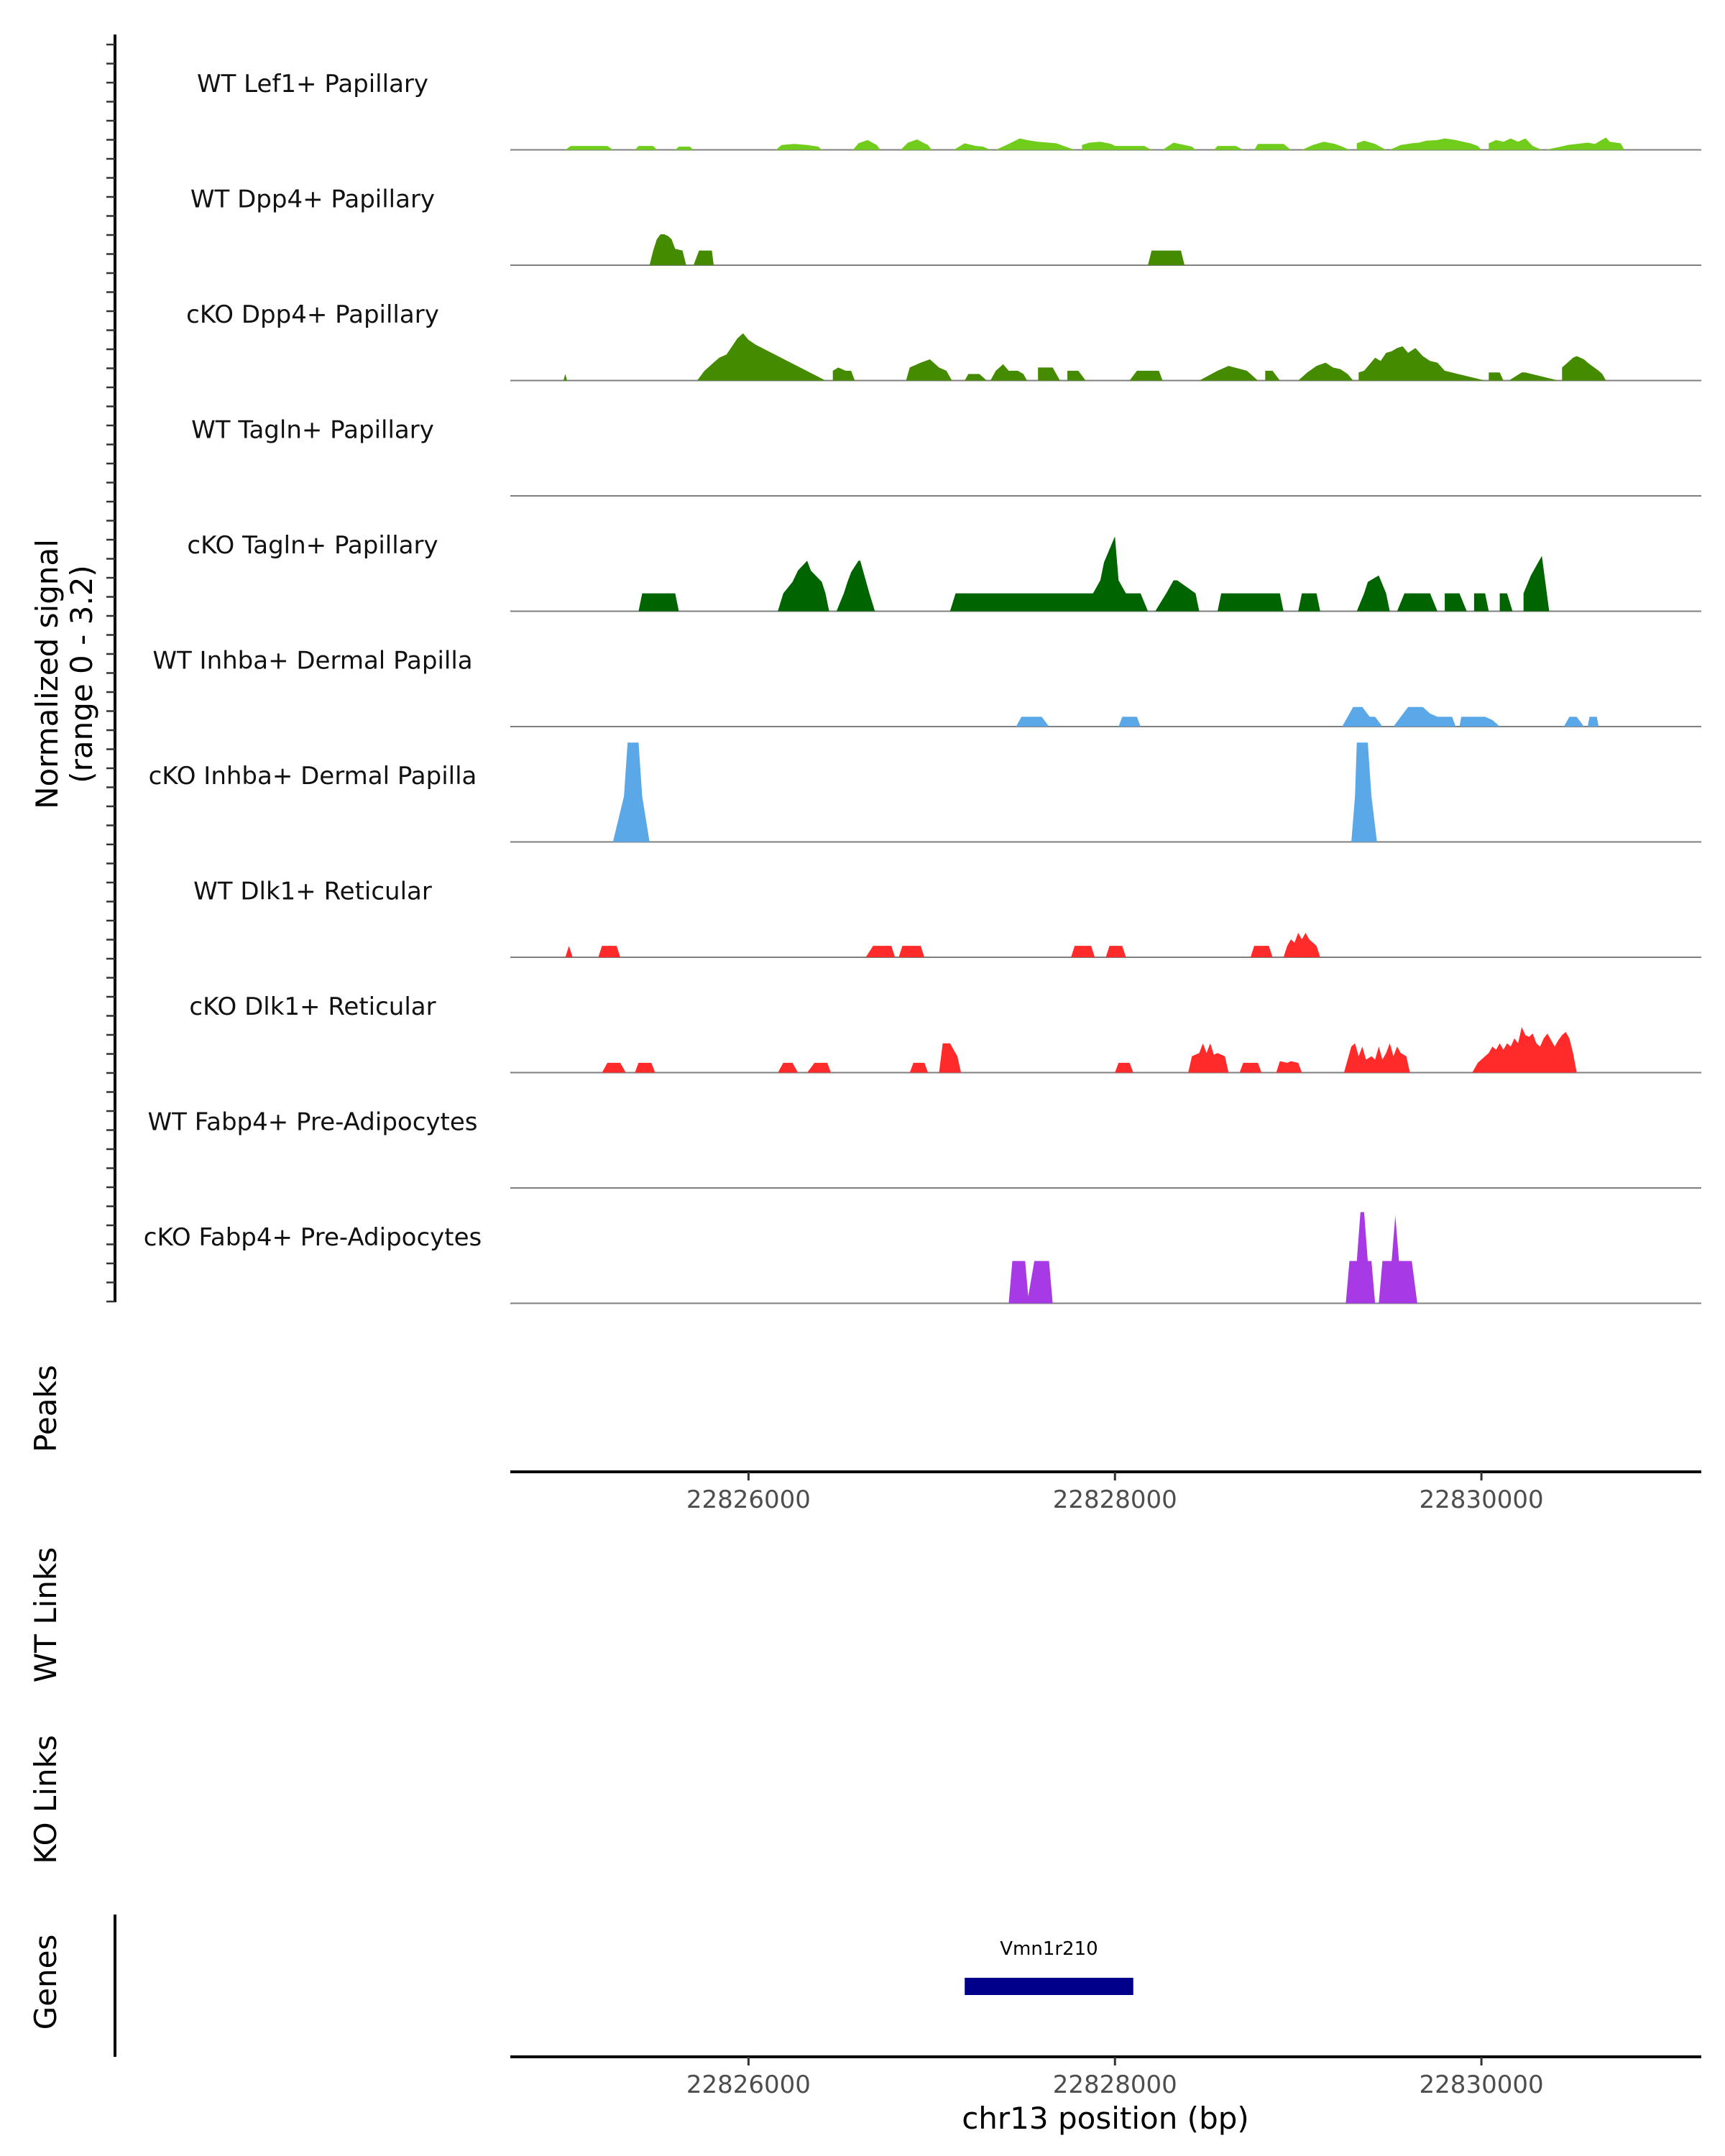 This screenshot has width=1725, height=2156. Describe the element at coordinates (312, 1007) in the screenshot. I see `track-label: cKO Dlk1+ Reticular` at that location.